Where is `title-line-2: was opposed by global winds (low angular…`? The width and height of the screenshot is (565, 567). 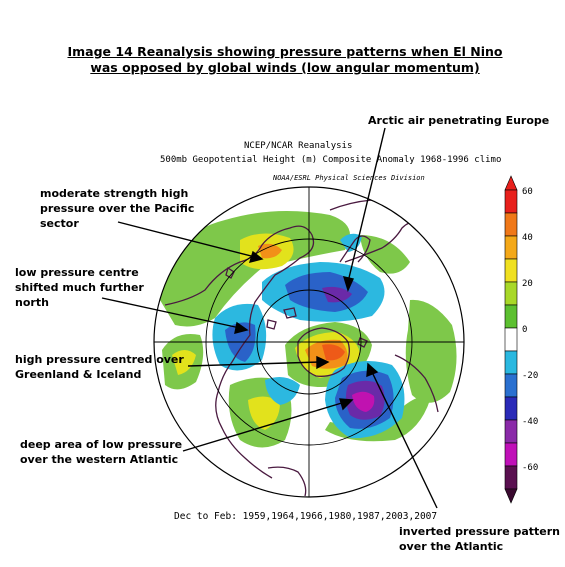
title-line-2: was opposed by global winds (low angular… is located at coordinates (285, 67).